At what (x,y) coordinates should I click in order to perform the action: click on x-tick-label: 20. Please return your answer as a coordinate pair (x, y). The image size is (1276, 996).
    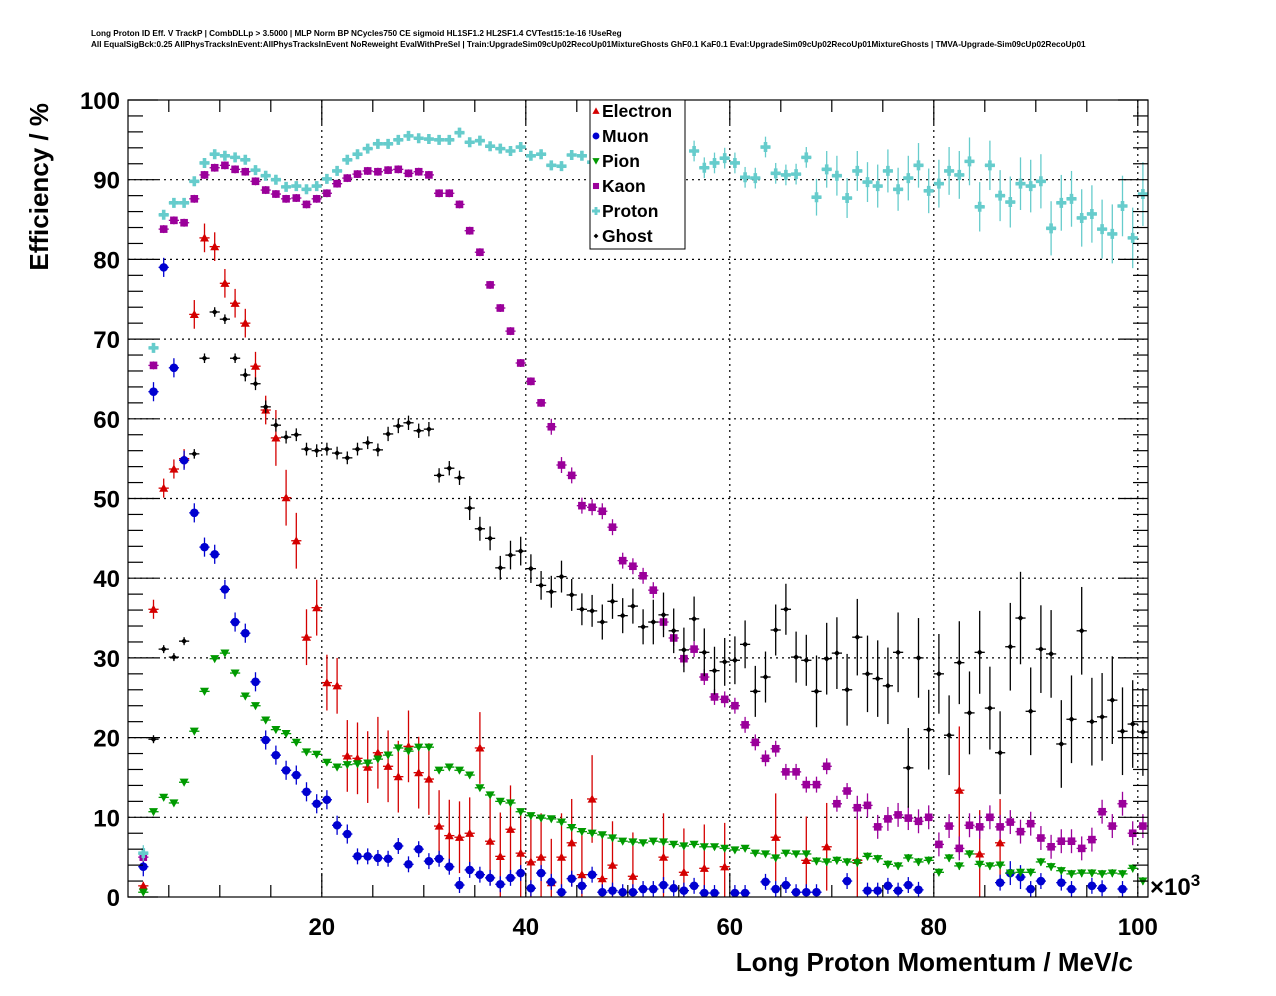
    Looking at the image, I should click on (321, 927).